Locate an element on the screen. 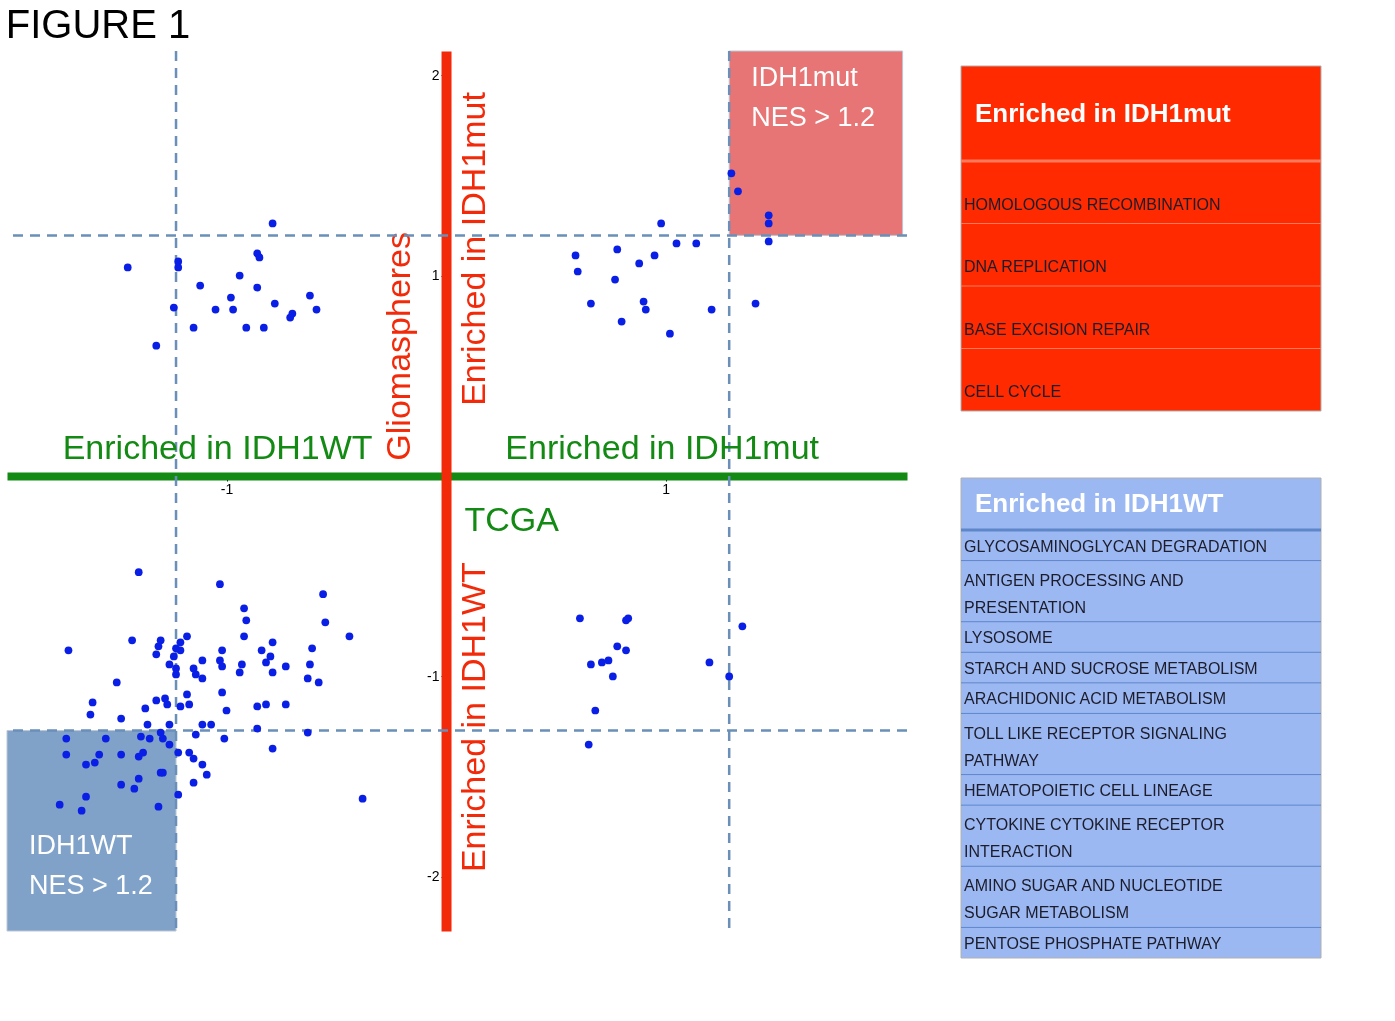 The width and height of the screenshot is (1395, 1021). text: CELL CYCLE is located at coordinates (1013, 392).